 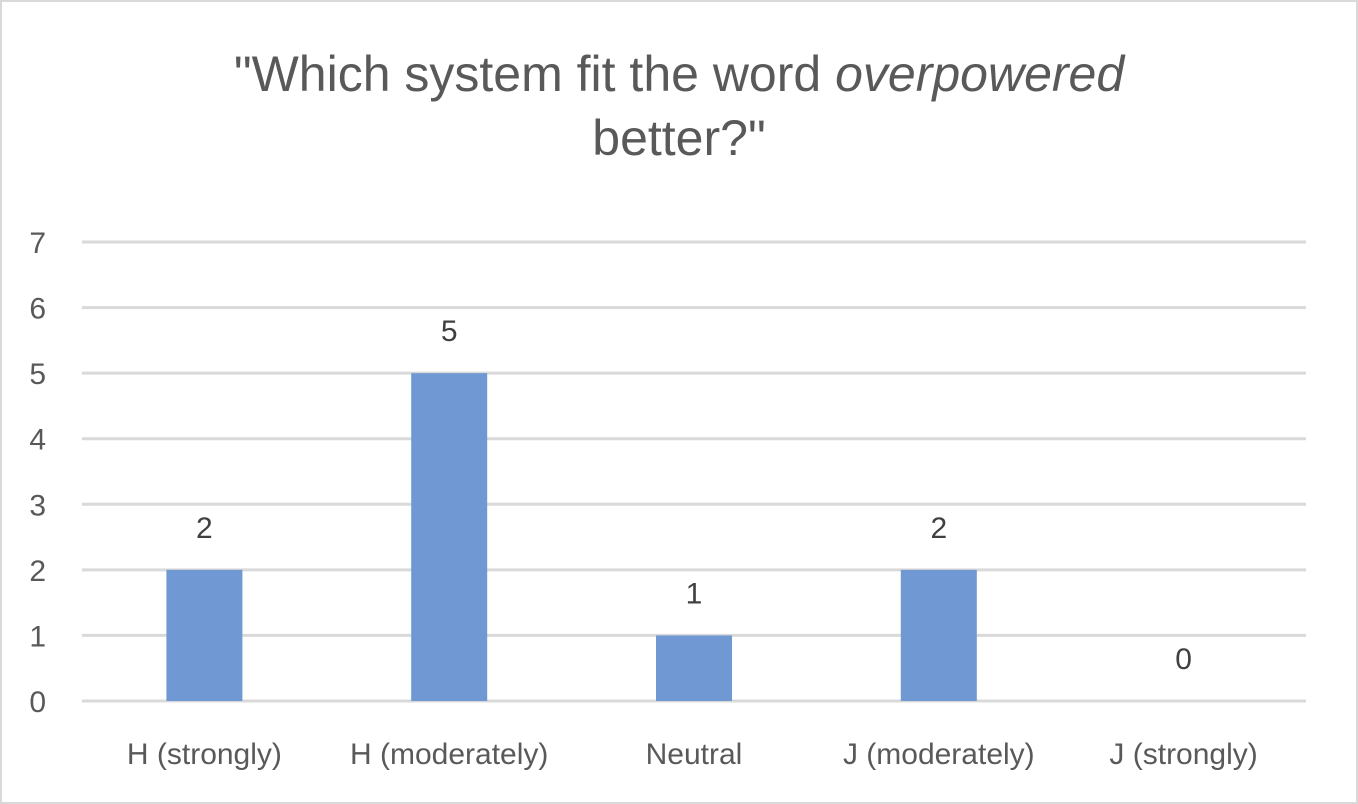 I want to click on y-tick-label-4: 4, so click(x=37, y=440).